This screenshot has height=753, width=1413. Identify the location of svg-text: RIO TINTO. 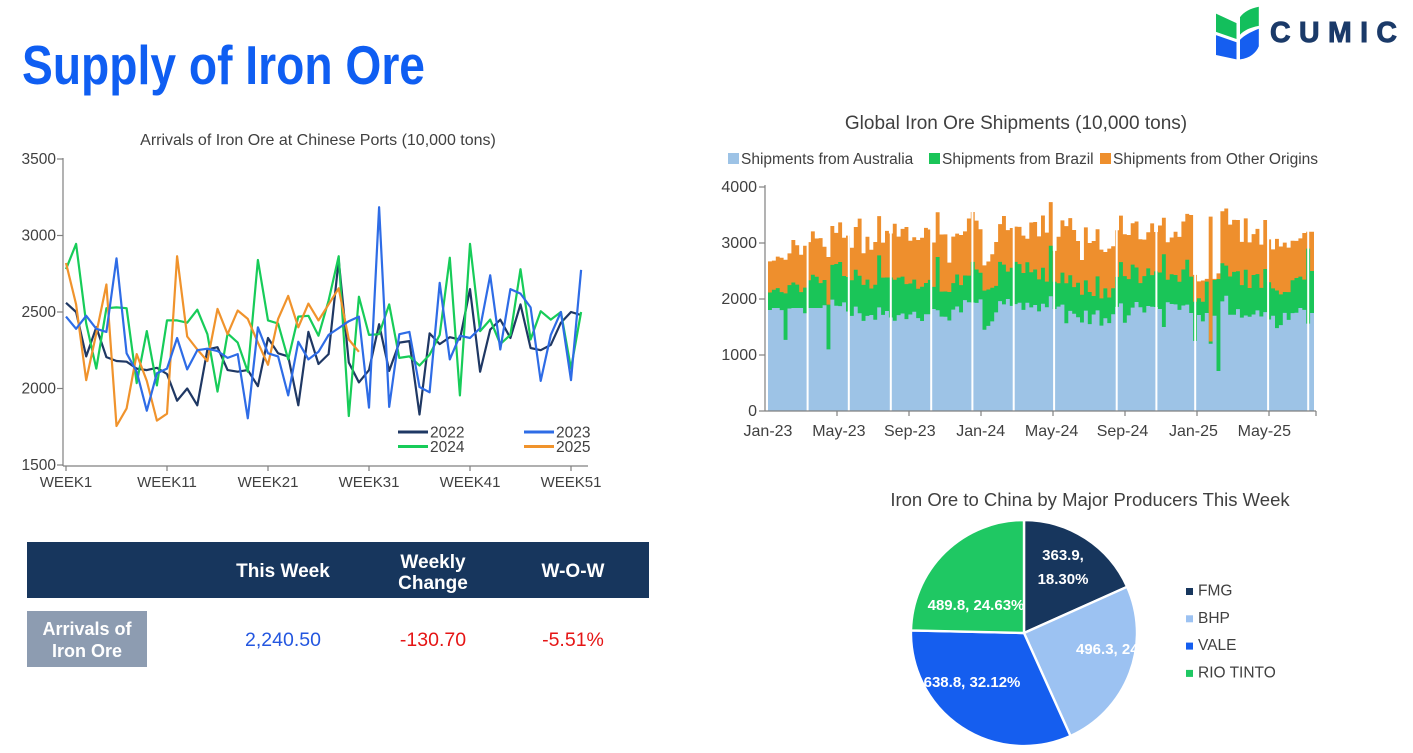
(1237, 672).